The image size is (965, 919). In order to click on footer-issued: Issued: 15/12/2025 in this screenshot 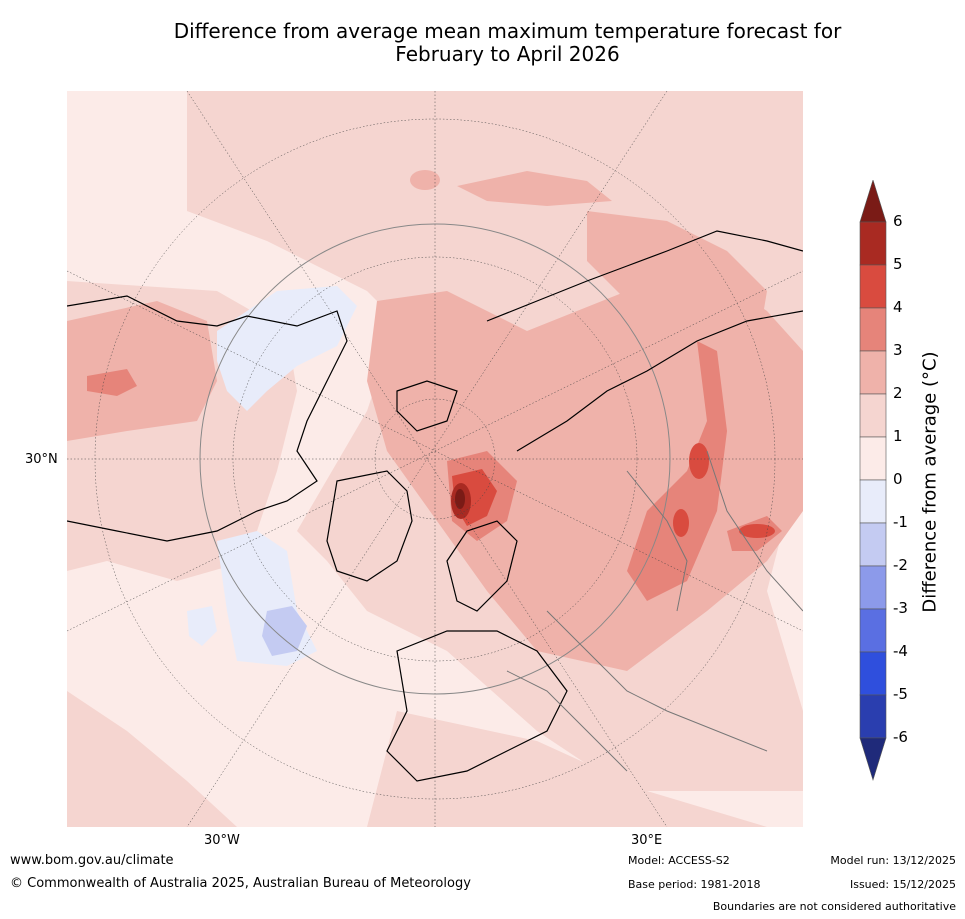, I will do `click(902, 884)`.